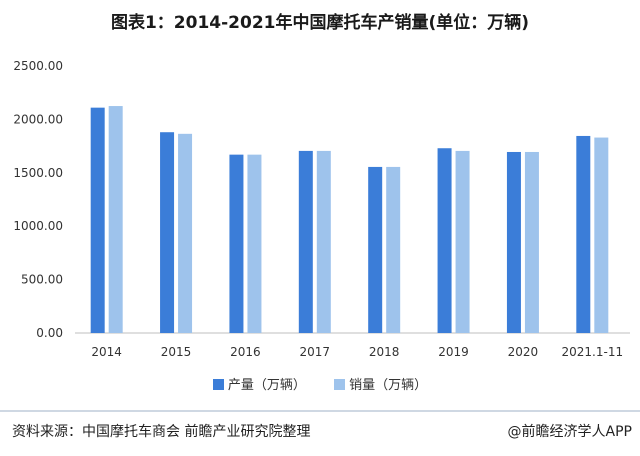  I want to click on x-tick-label: 2015, so click(176, 352).